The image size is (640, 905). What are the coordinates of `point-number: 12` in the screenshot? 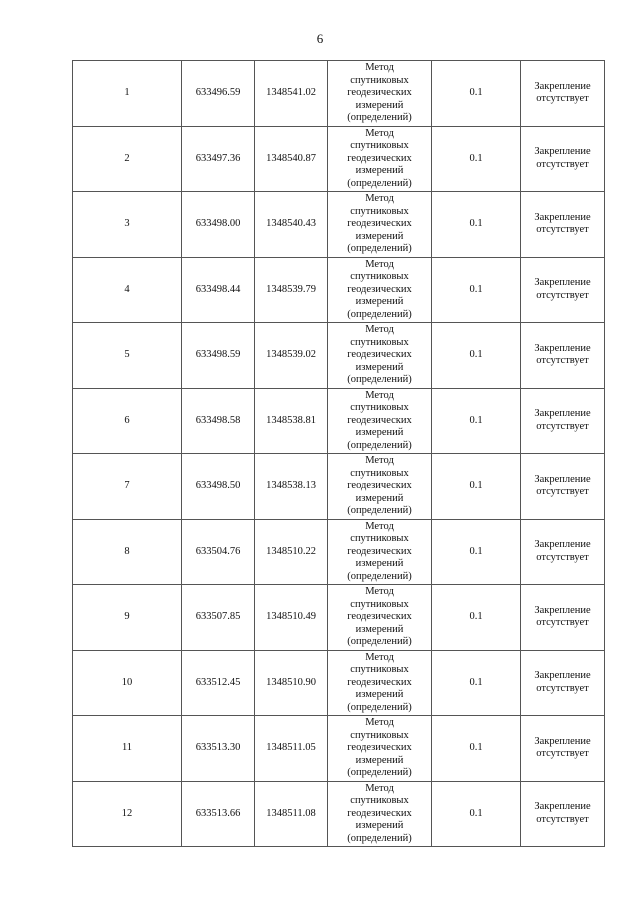 It's located at (127, 813).